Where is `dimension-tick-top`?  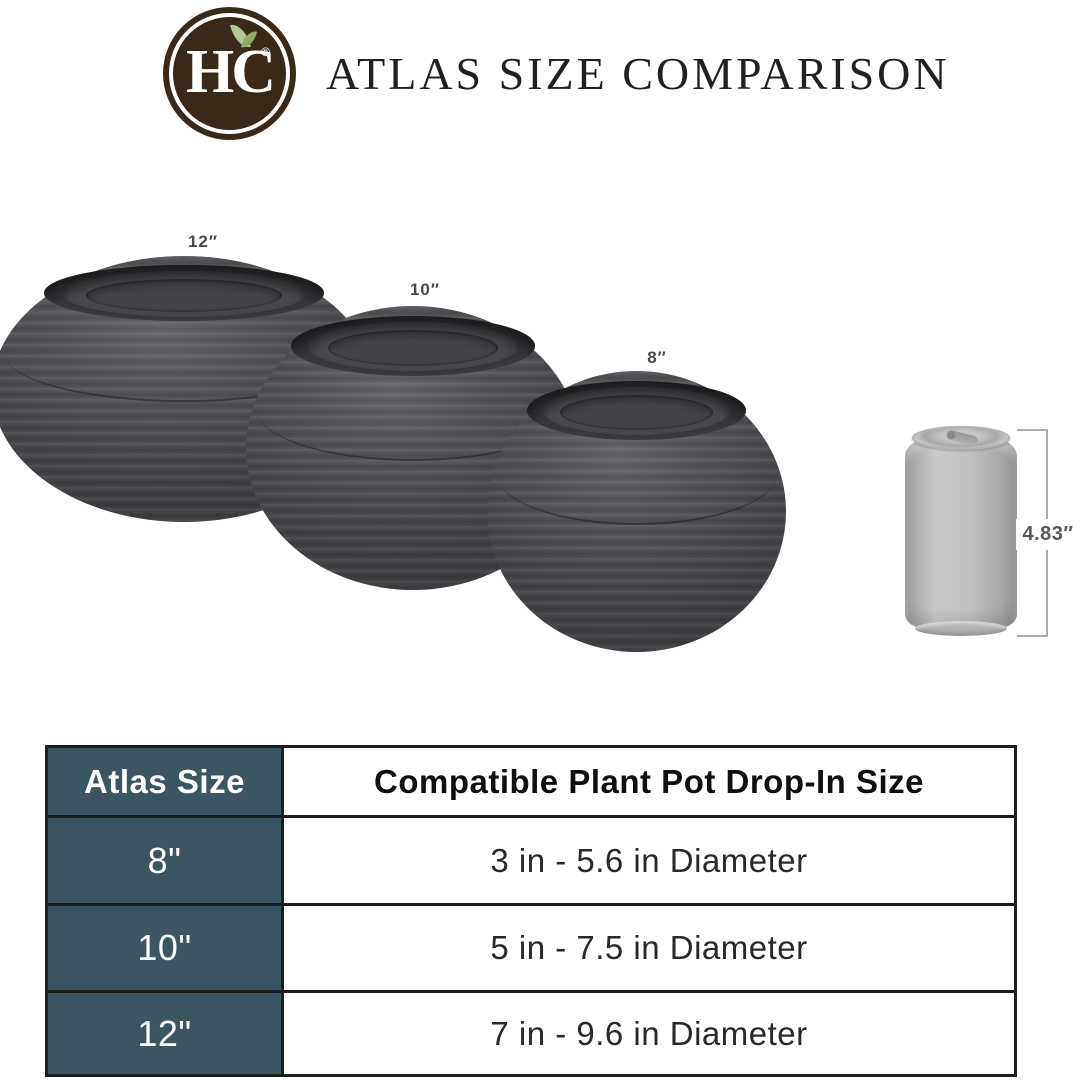 dimension-tick-top is located at coordinates (1032, 430).